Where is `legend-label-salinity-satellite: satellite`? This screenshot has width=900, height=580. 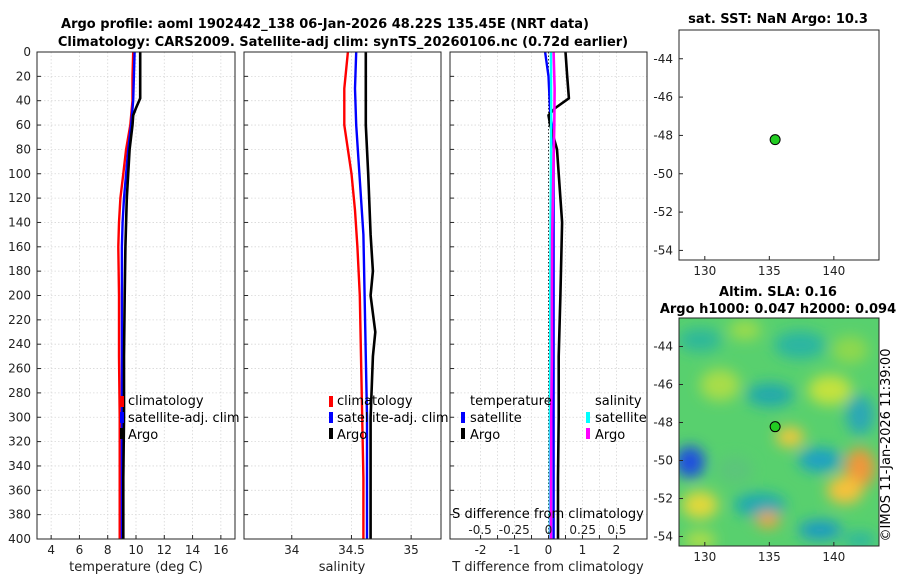 legend-label-salinity-satellite: satellite is located at coordinates (621, 418).